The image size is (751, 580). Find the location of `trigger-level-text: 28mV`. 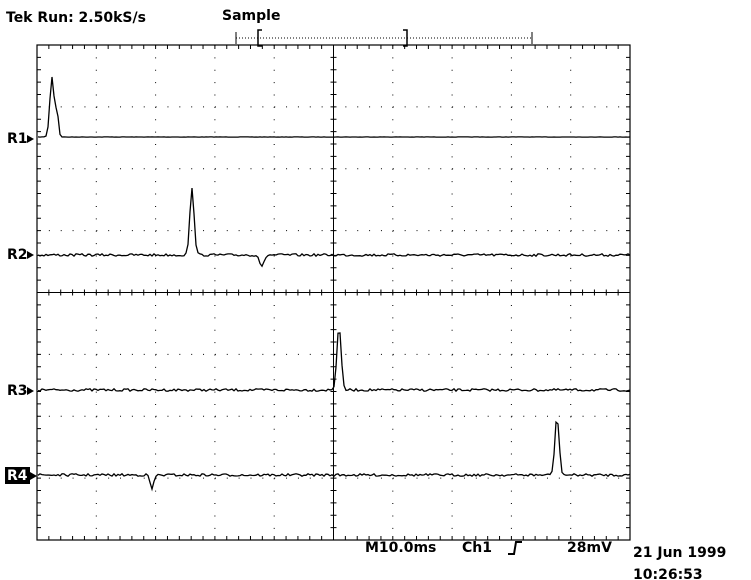

trigger-level-text: 28mV is located at coordinates (589, 548).